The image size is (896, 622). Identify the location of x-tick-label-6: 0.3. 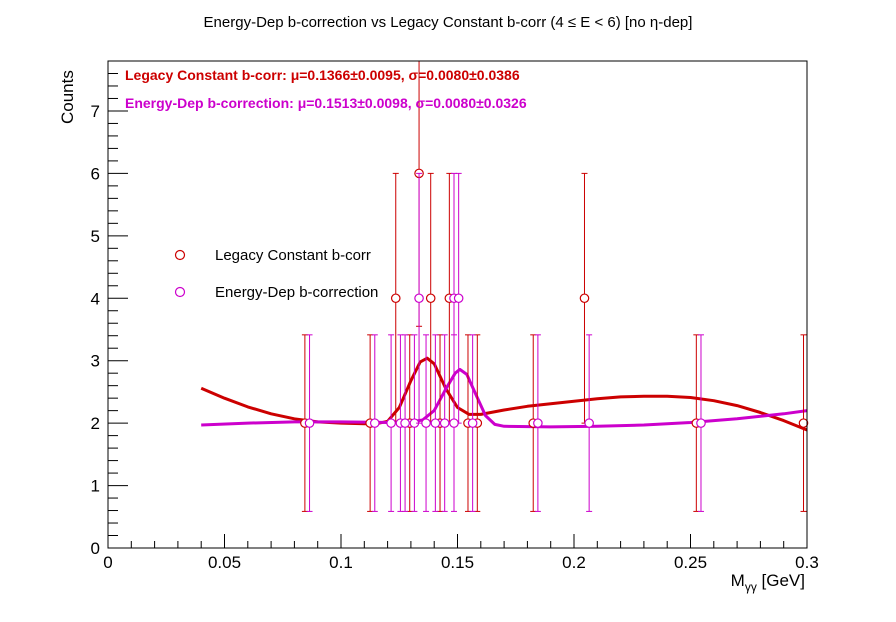
(807, 562).